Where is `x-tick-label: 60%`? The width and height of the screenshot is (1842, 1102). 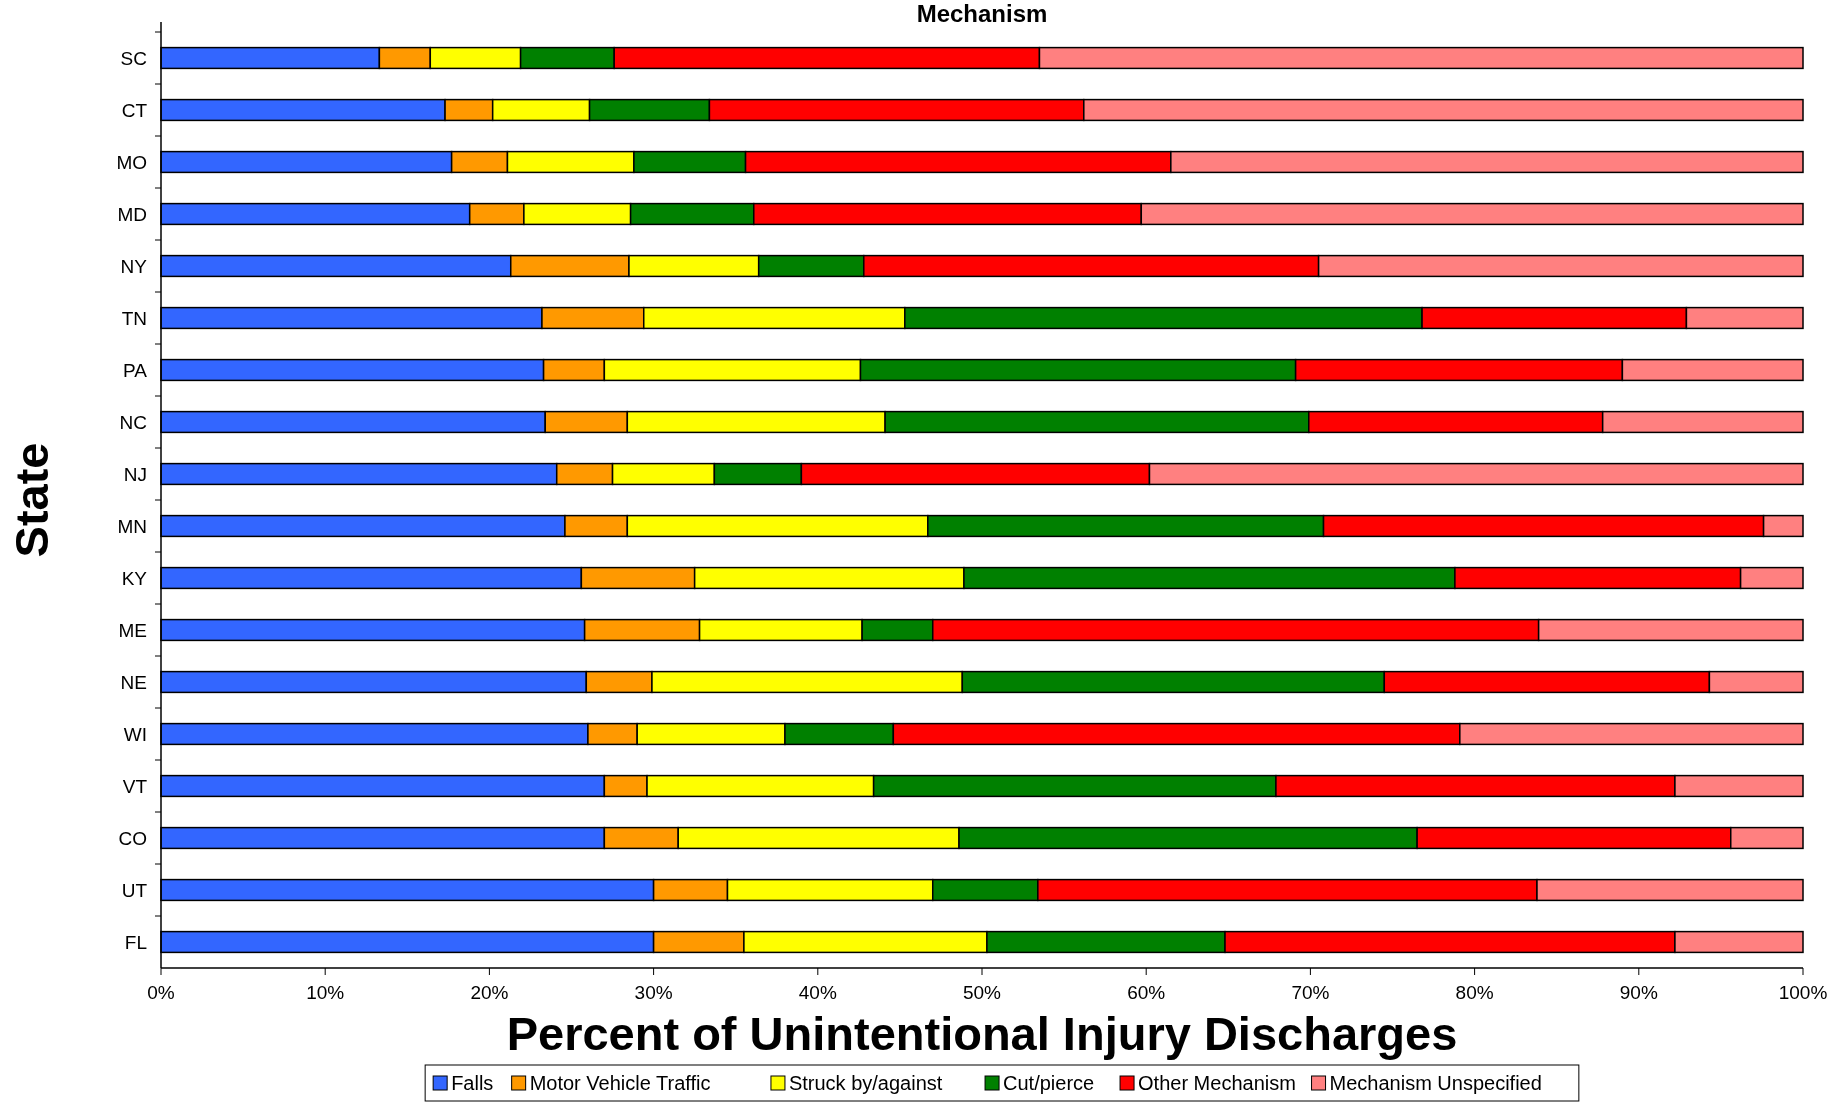 x-tick-label: 60% is located at coordinates (1146, 992).